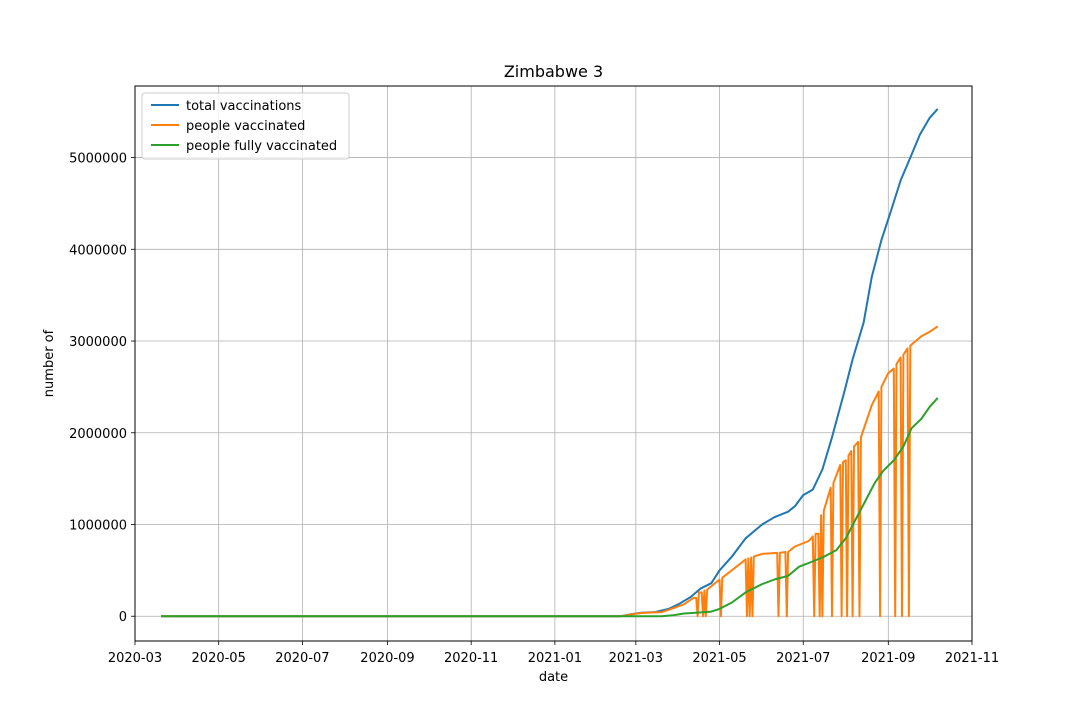 This screenshot has height=720, width=1080. Describe the element at coordinates (49, 363) in the screenshot. I see `y-axis-label: number of` at that location.